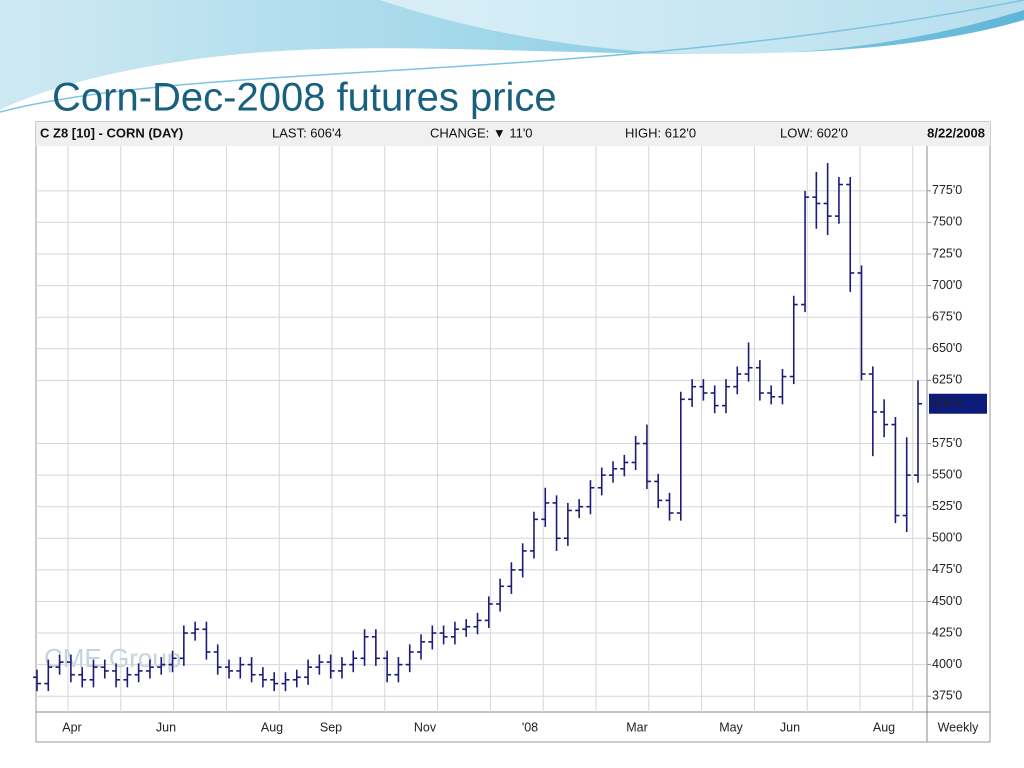  Describe the element at coordinates (947, 348) in the screenshot. I see `y-tick-label: 650'0` at that location.